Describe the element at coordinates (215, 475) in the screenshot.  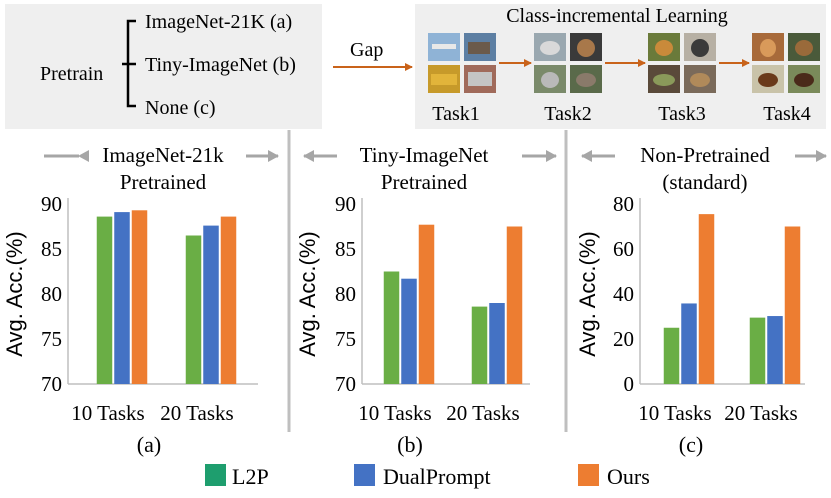
I see `legend-swatch-l2p` at that location.